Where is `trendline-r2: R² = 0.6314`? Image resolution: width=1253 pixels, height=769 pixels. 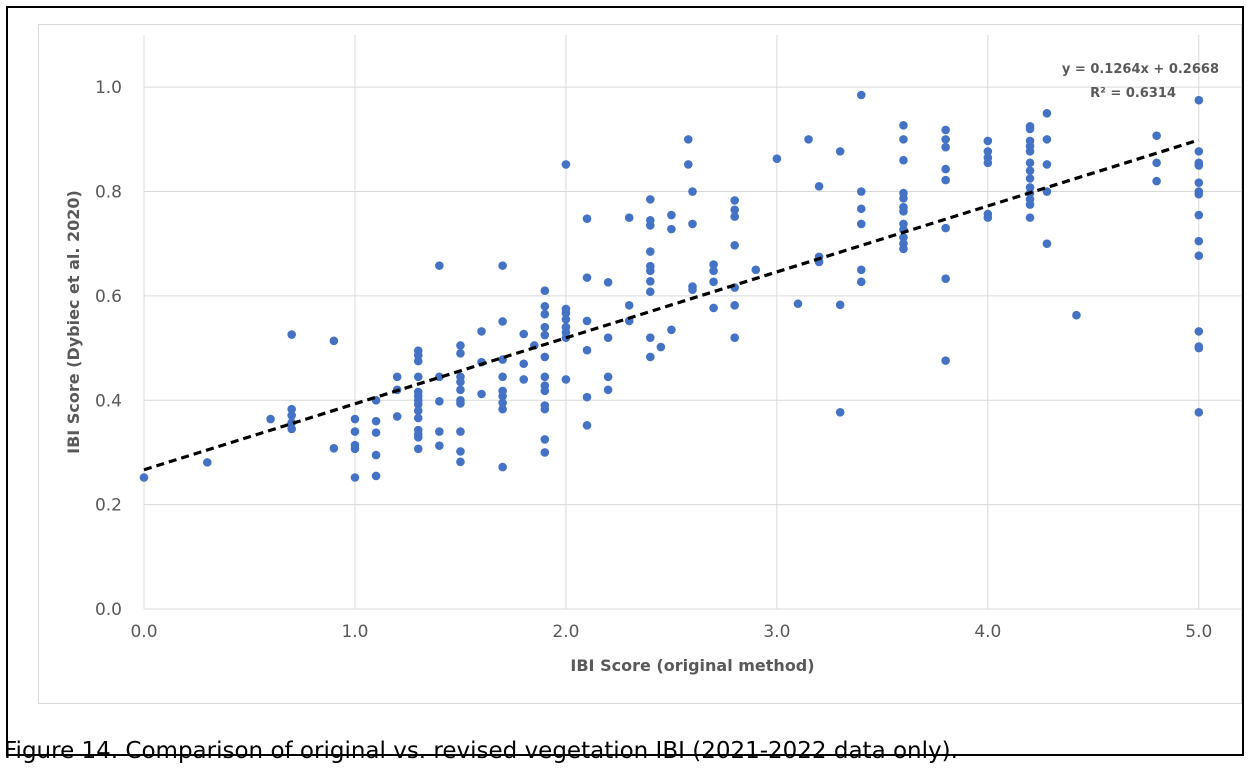
trendline-r2: R² = 0.6314 is located at coordinates (1133, 93).